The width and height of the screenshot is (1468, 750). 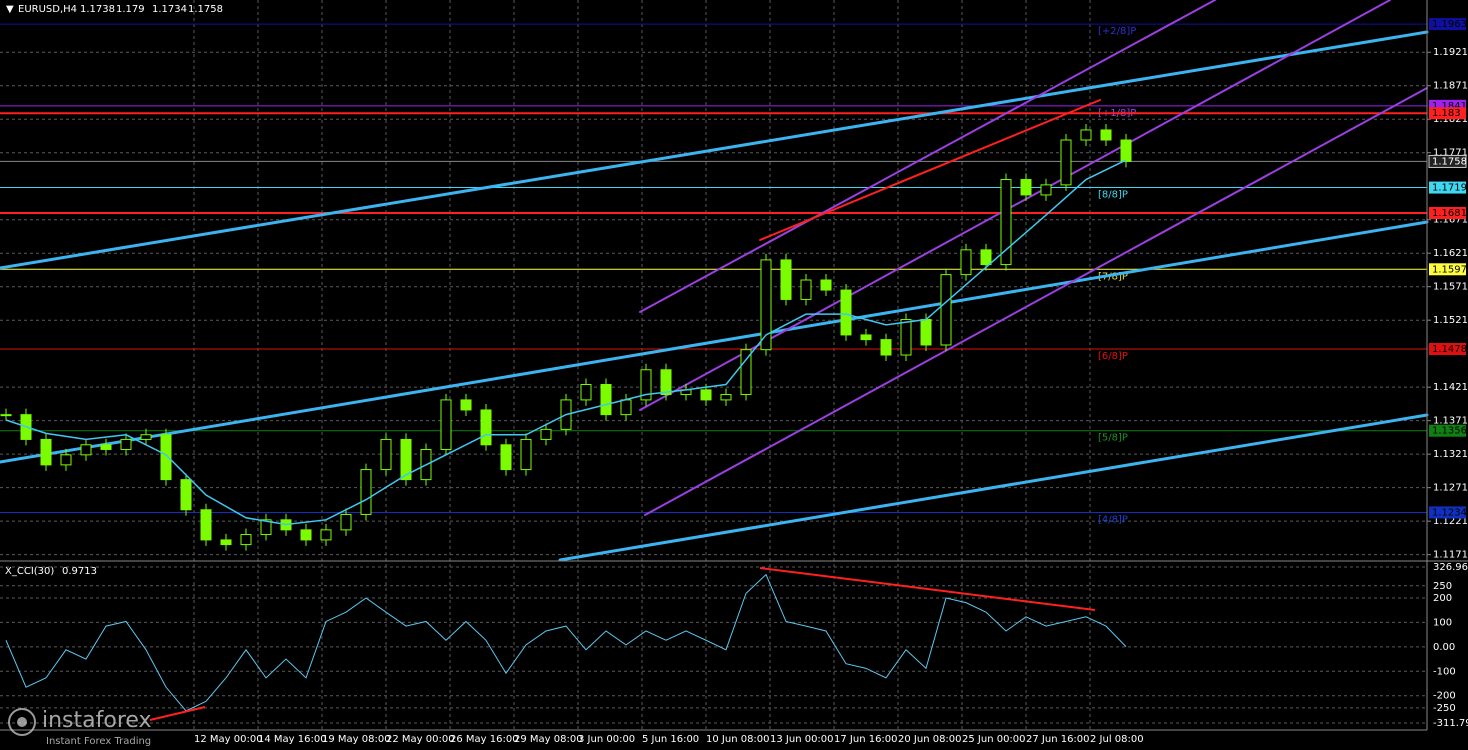 I want to click on y-tick-label: 1.1271, so click(x=1450, y=488).